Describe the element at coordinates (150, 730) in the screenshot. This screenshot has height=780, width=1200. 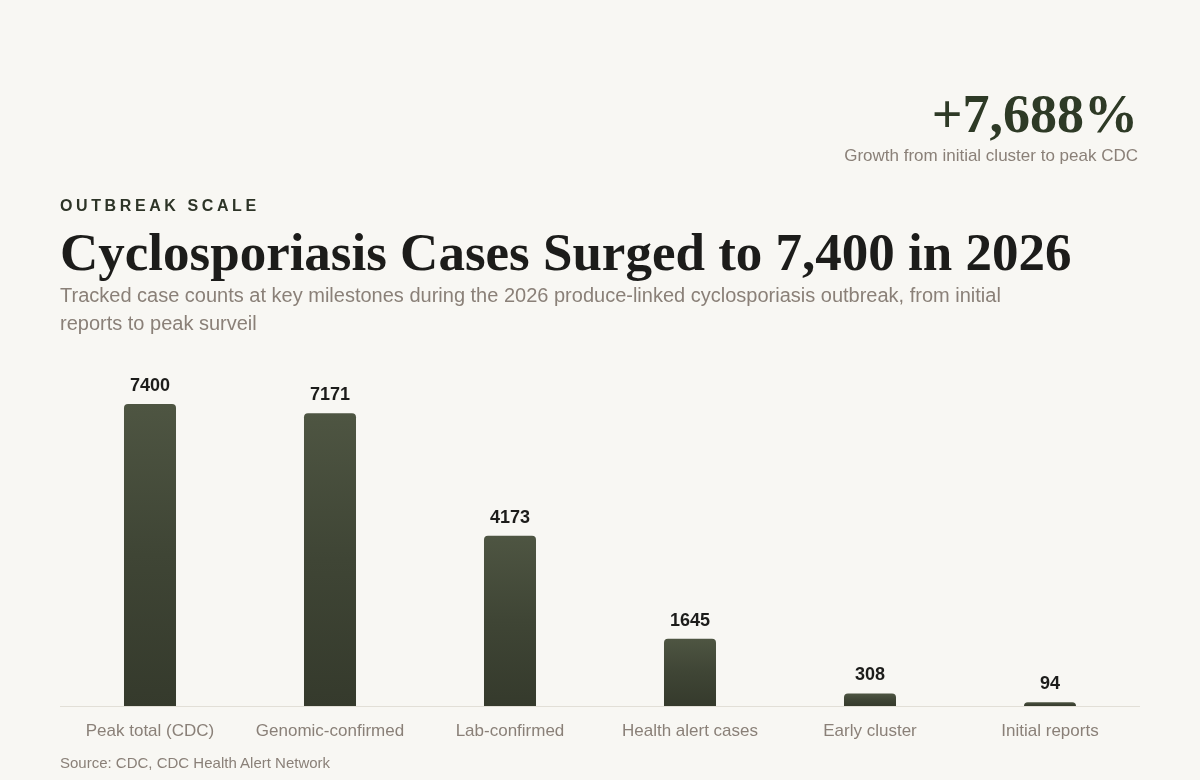
I see `x-tick-label: Peak total (CDC)` at that location.